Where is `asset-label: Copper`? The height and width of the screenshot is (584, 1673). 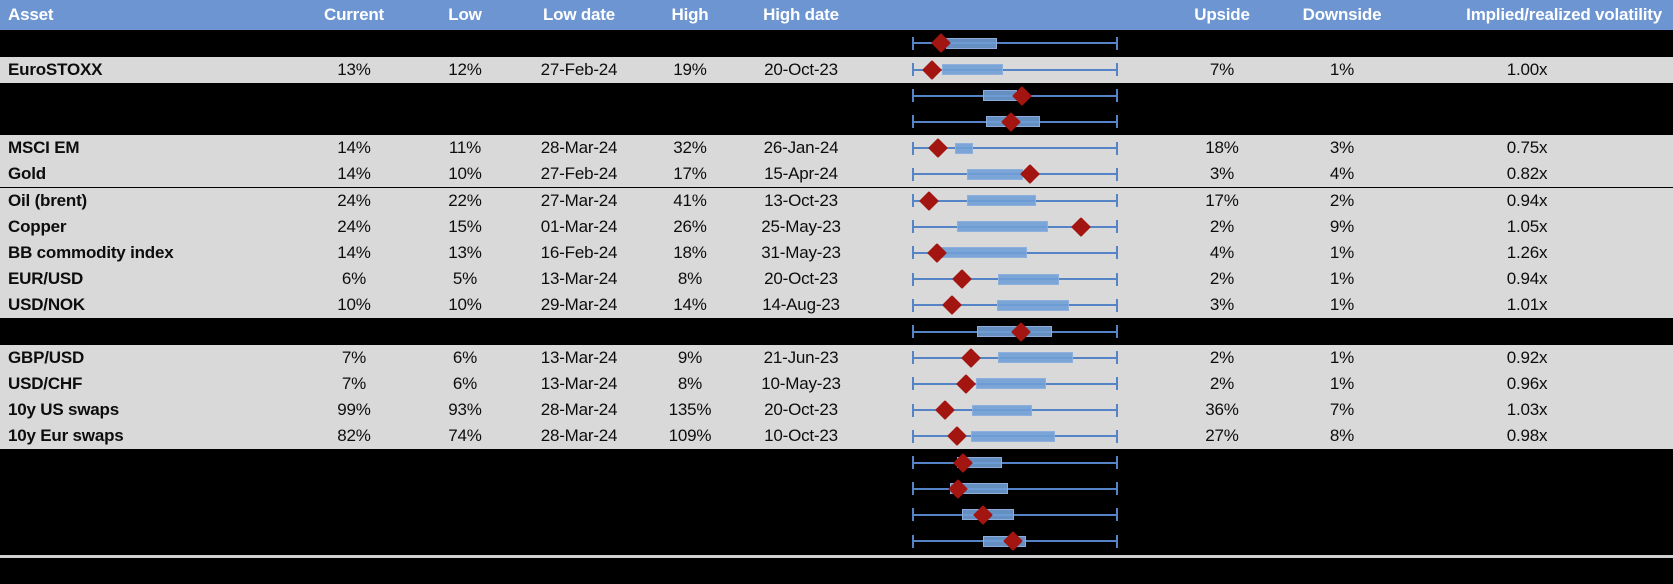
asset-label: Copper is located at coordinates (37, 226).